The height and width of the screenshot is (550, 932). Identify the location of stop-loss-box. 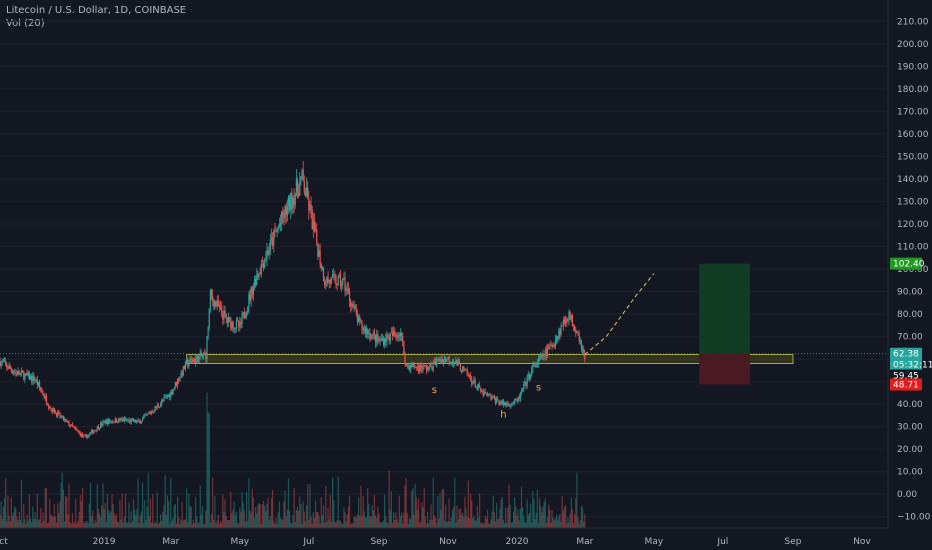
(725, 369).